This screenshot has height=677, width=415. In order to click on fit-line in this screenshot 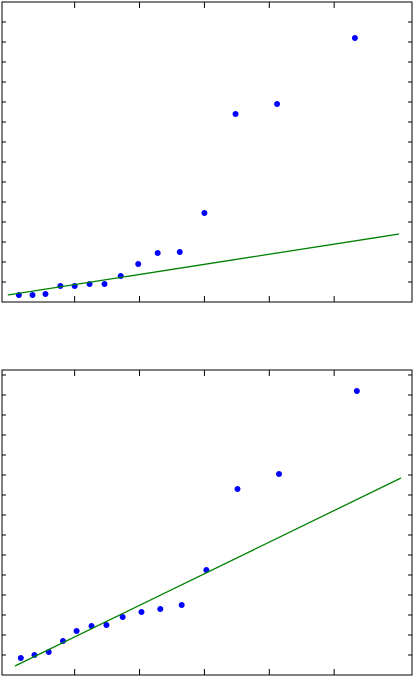, I will do `click(203, 264)`.